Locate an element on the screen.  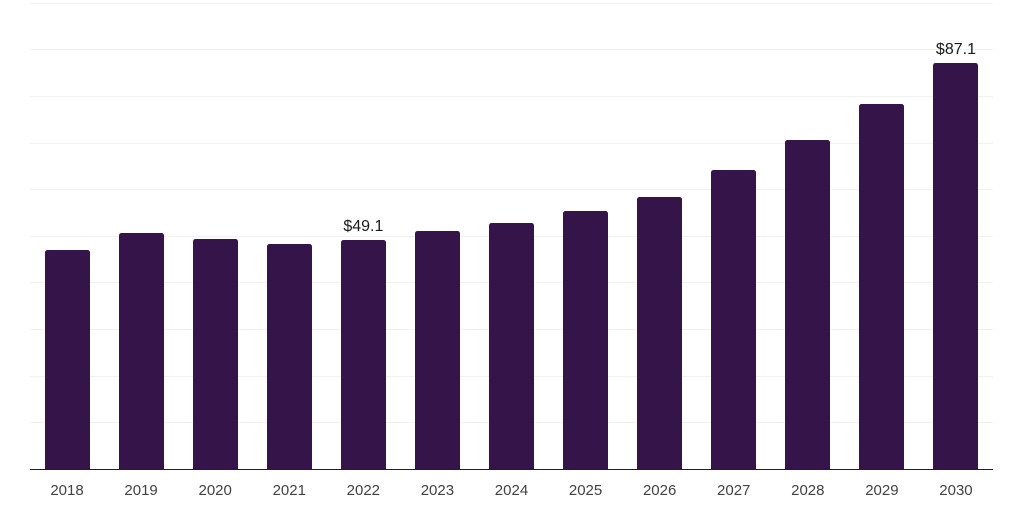
x-tick-label-2029: 2029 is located at coordinates (882, 490).